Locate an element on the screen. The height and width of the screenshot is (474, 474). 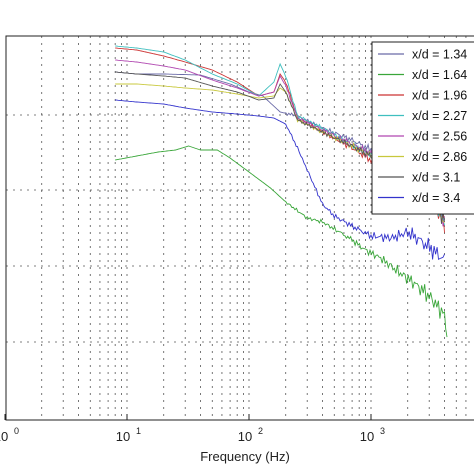
legend-box is located at coordinates (422, 128).